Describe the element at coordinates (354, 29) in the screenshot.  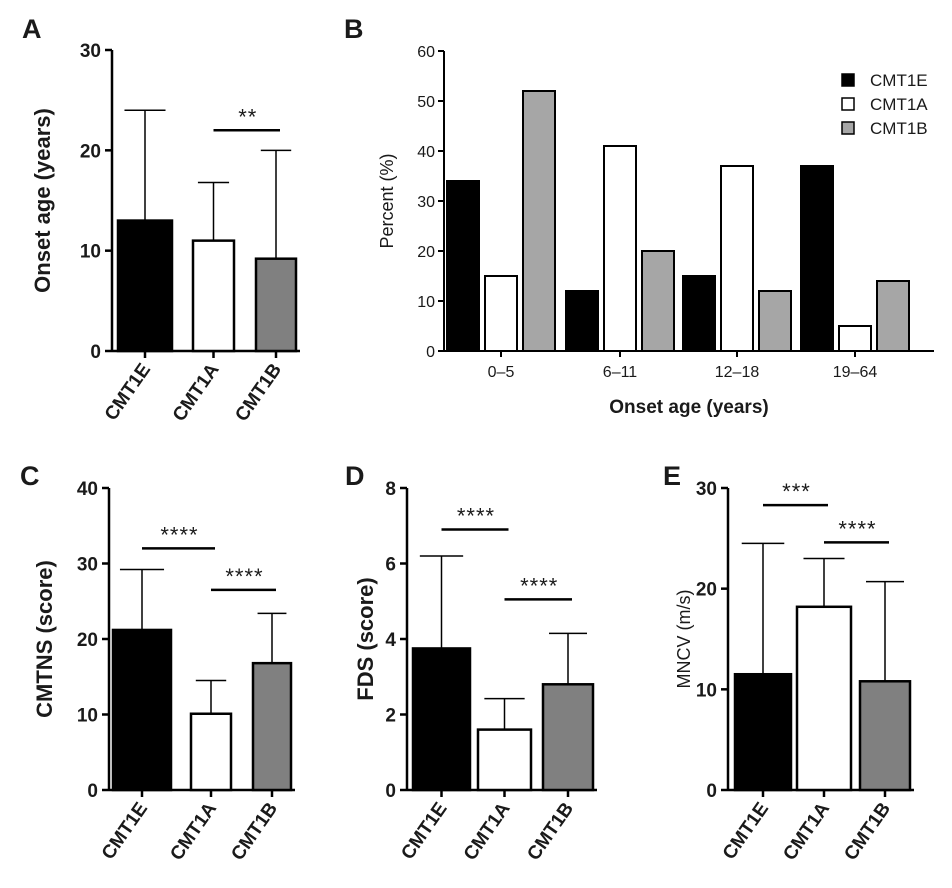
I see `panel-letter-b: B` at that location.